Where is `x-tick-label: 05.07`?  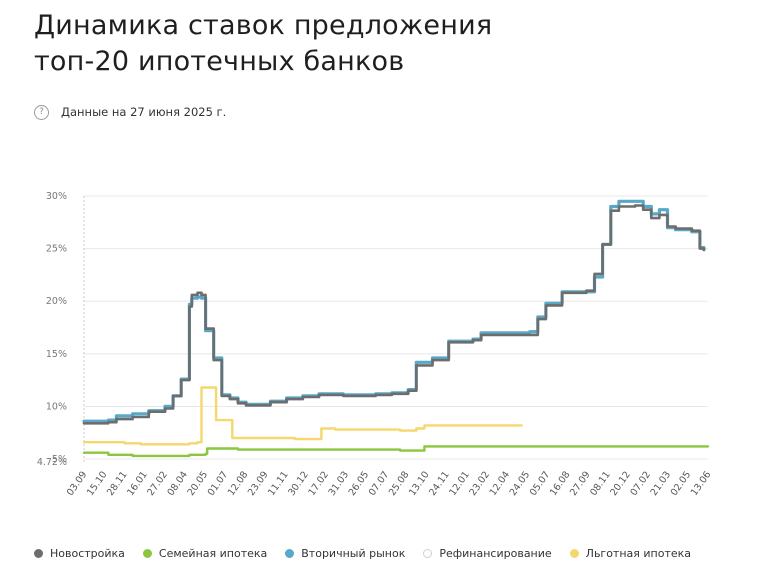 x-tick-label: 05.07 is located at coordinates (540, 483).